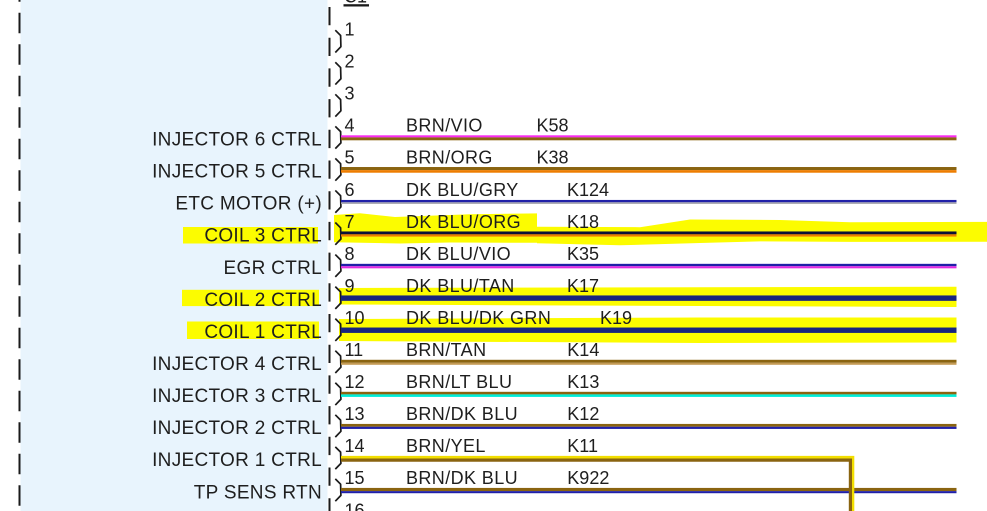  I want to click on svg-text: K18, so click(583, 222).